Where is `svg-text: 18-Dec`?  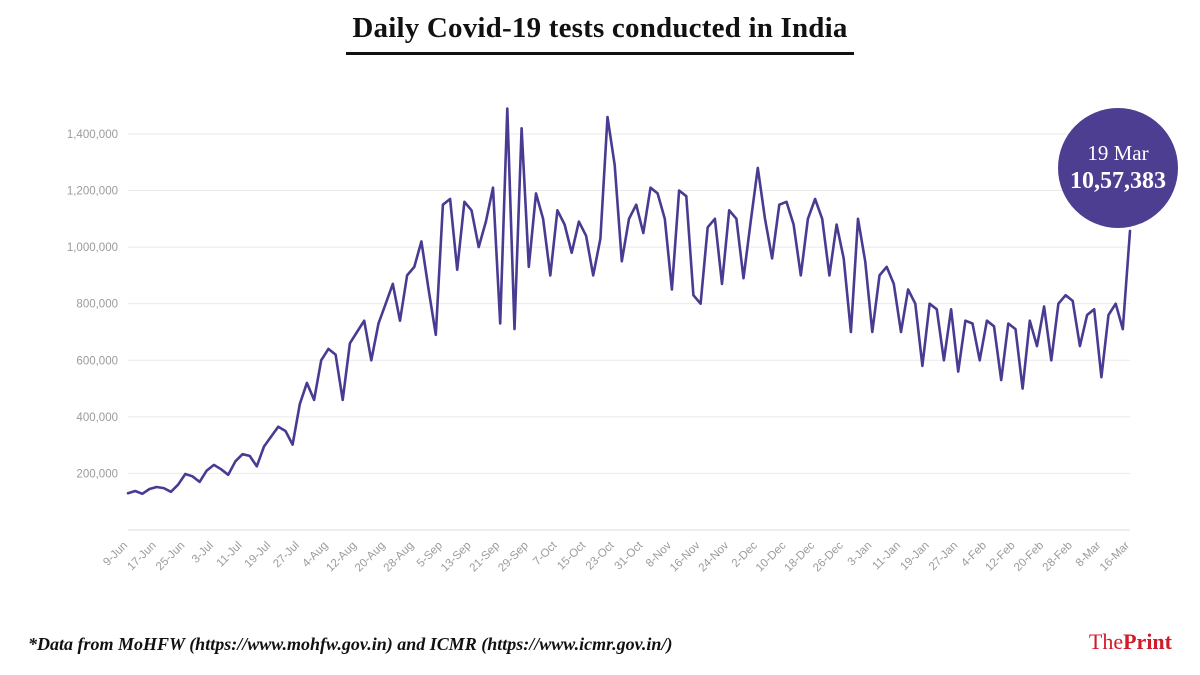 svg-text: 18-Dec is located at coordinates (800, 556).